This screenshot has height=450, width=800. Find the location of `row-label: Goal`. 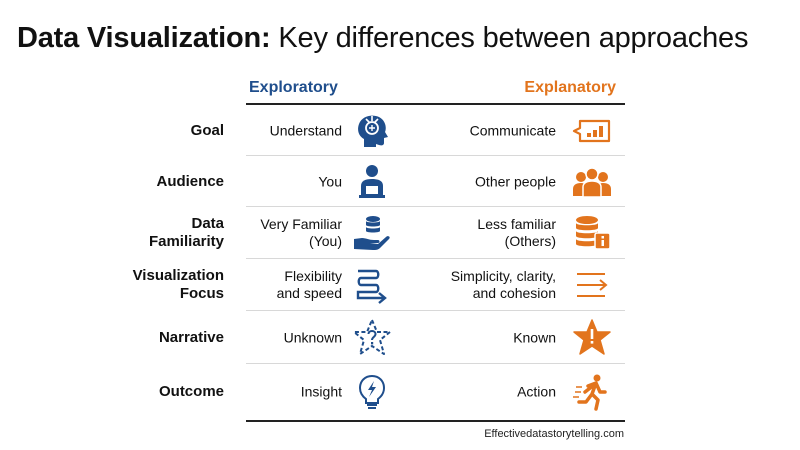

row-label: Goal is located at coordinates (207, 130).